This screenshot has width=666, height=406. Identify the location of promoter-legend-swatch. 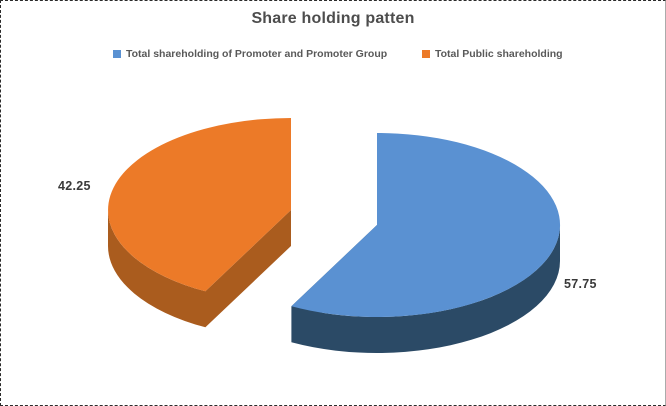
(117, 54).